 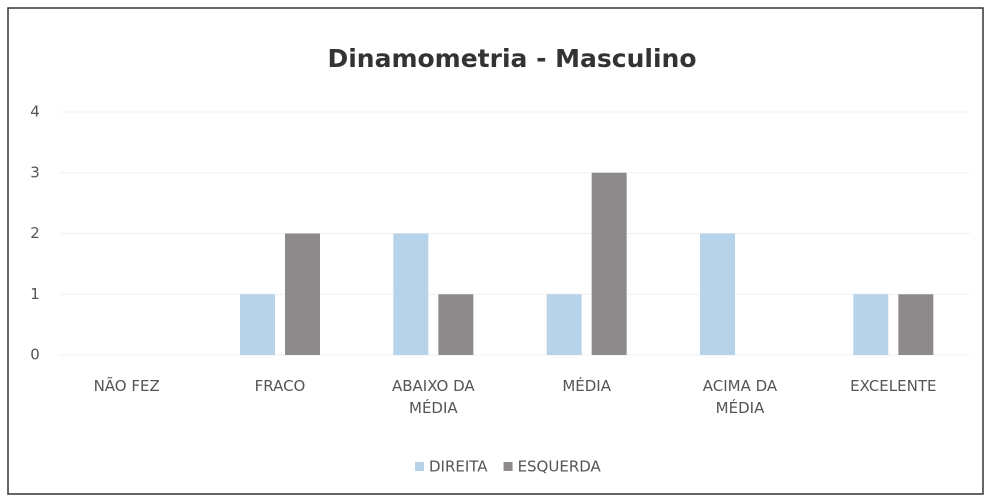 What do you see at coordinates (560, 467) in the screenshot?
I see `legend-label: ESQUERDA` at bounding box center [560, 467].